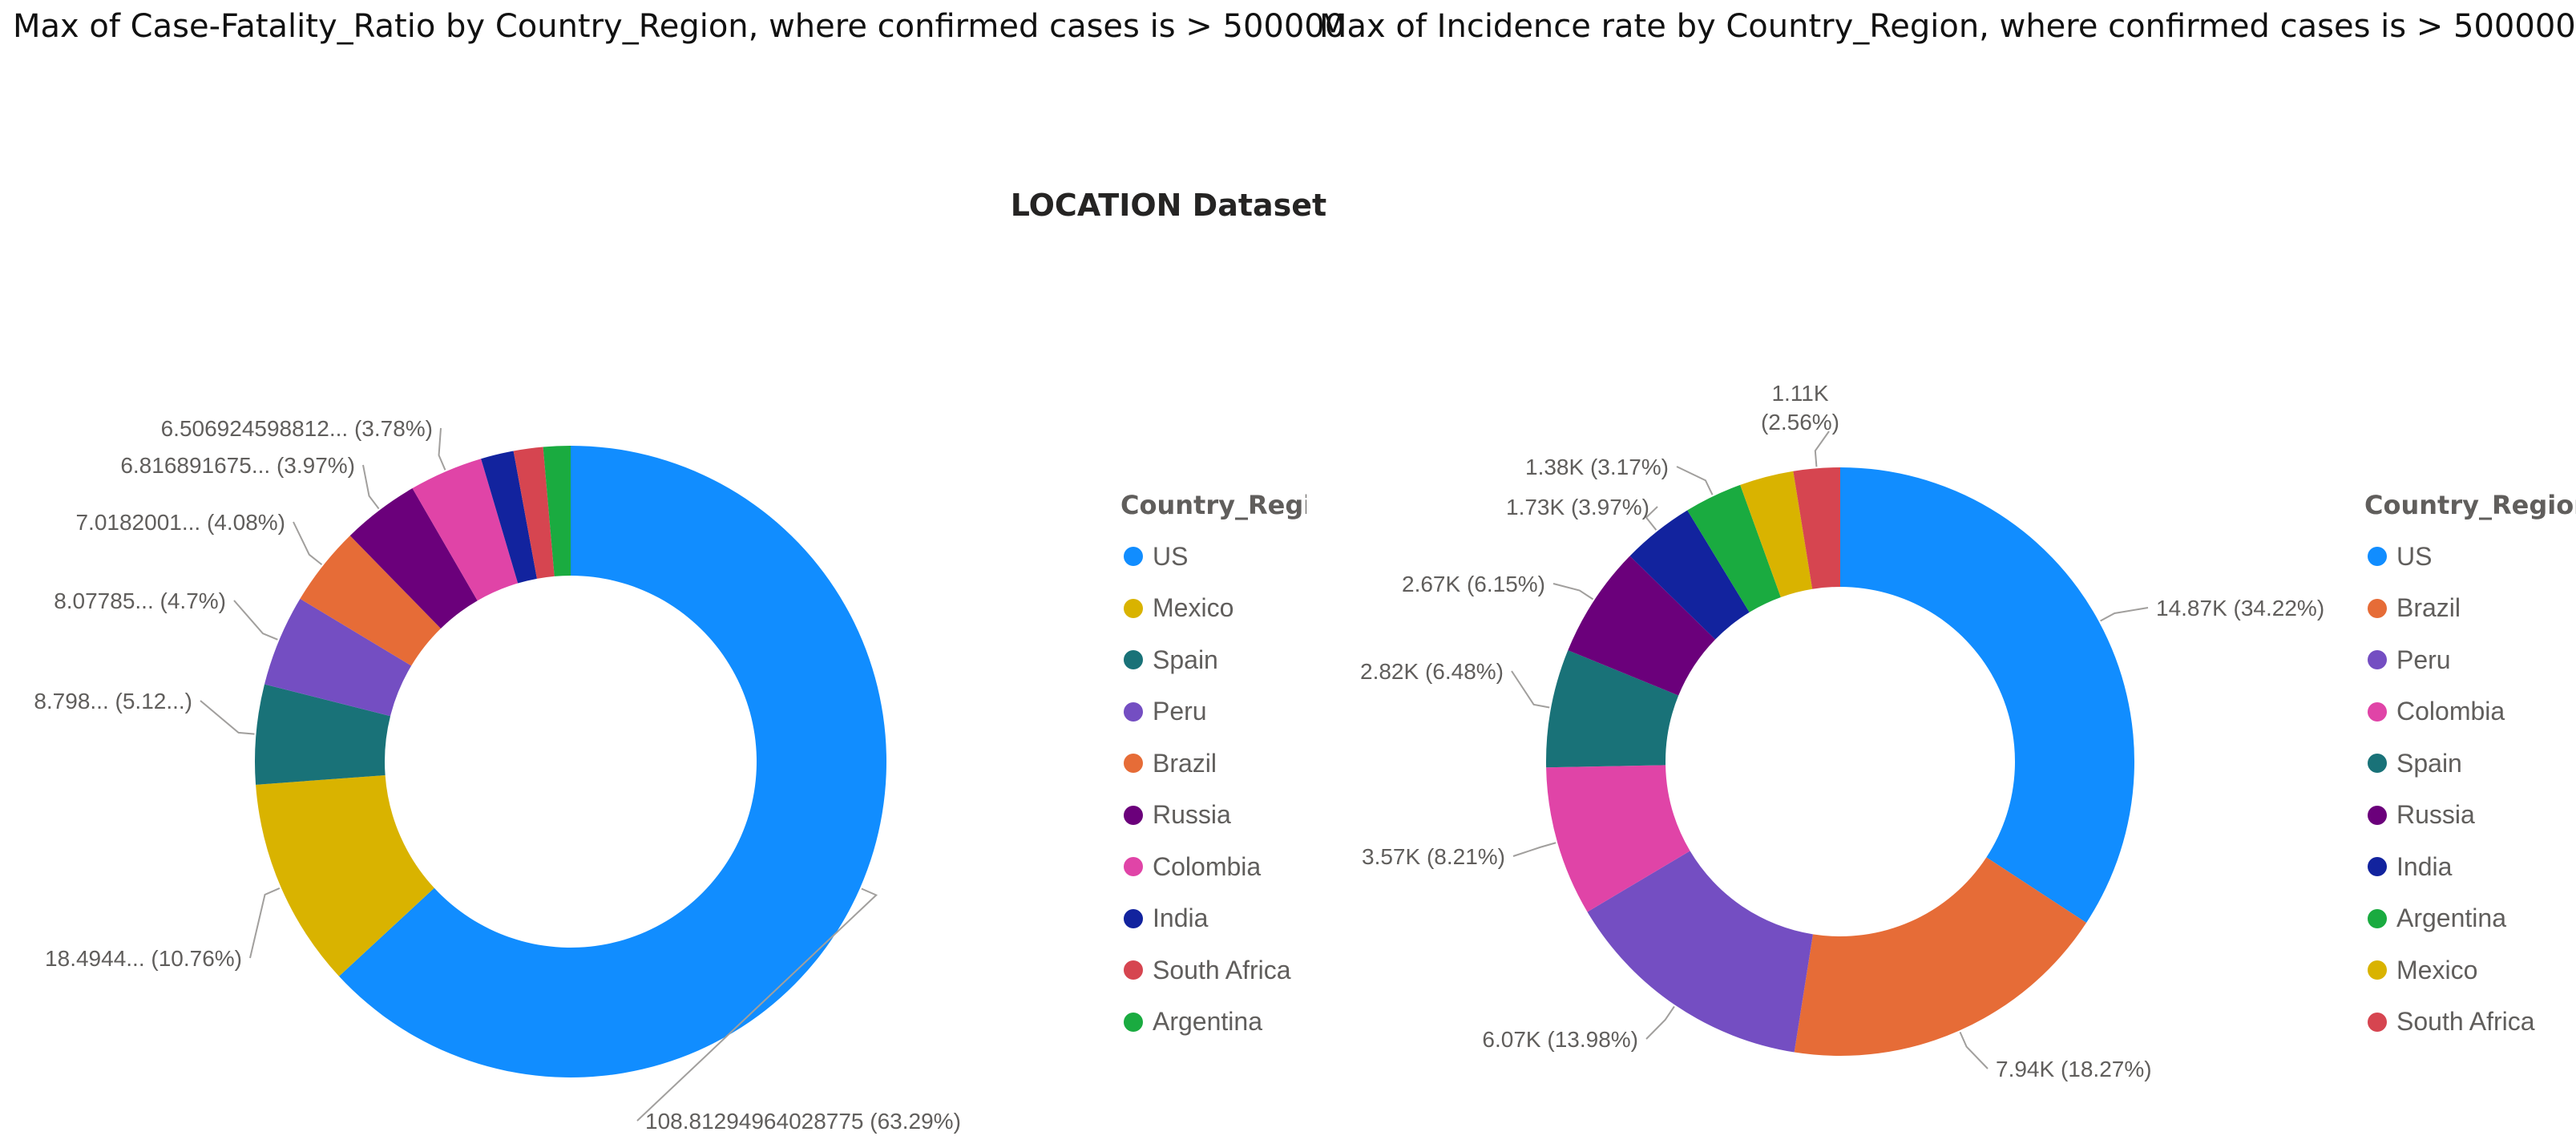  What do you see at coordinates (1207, 866) in the screenshot?
I see `legend-label: Colombia` at bounding box center [1207, 866].